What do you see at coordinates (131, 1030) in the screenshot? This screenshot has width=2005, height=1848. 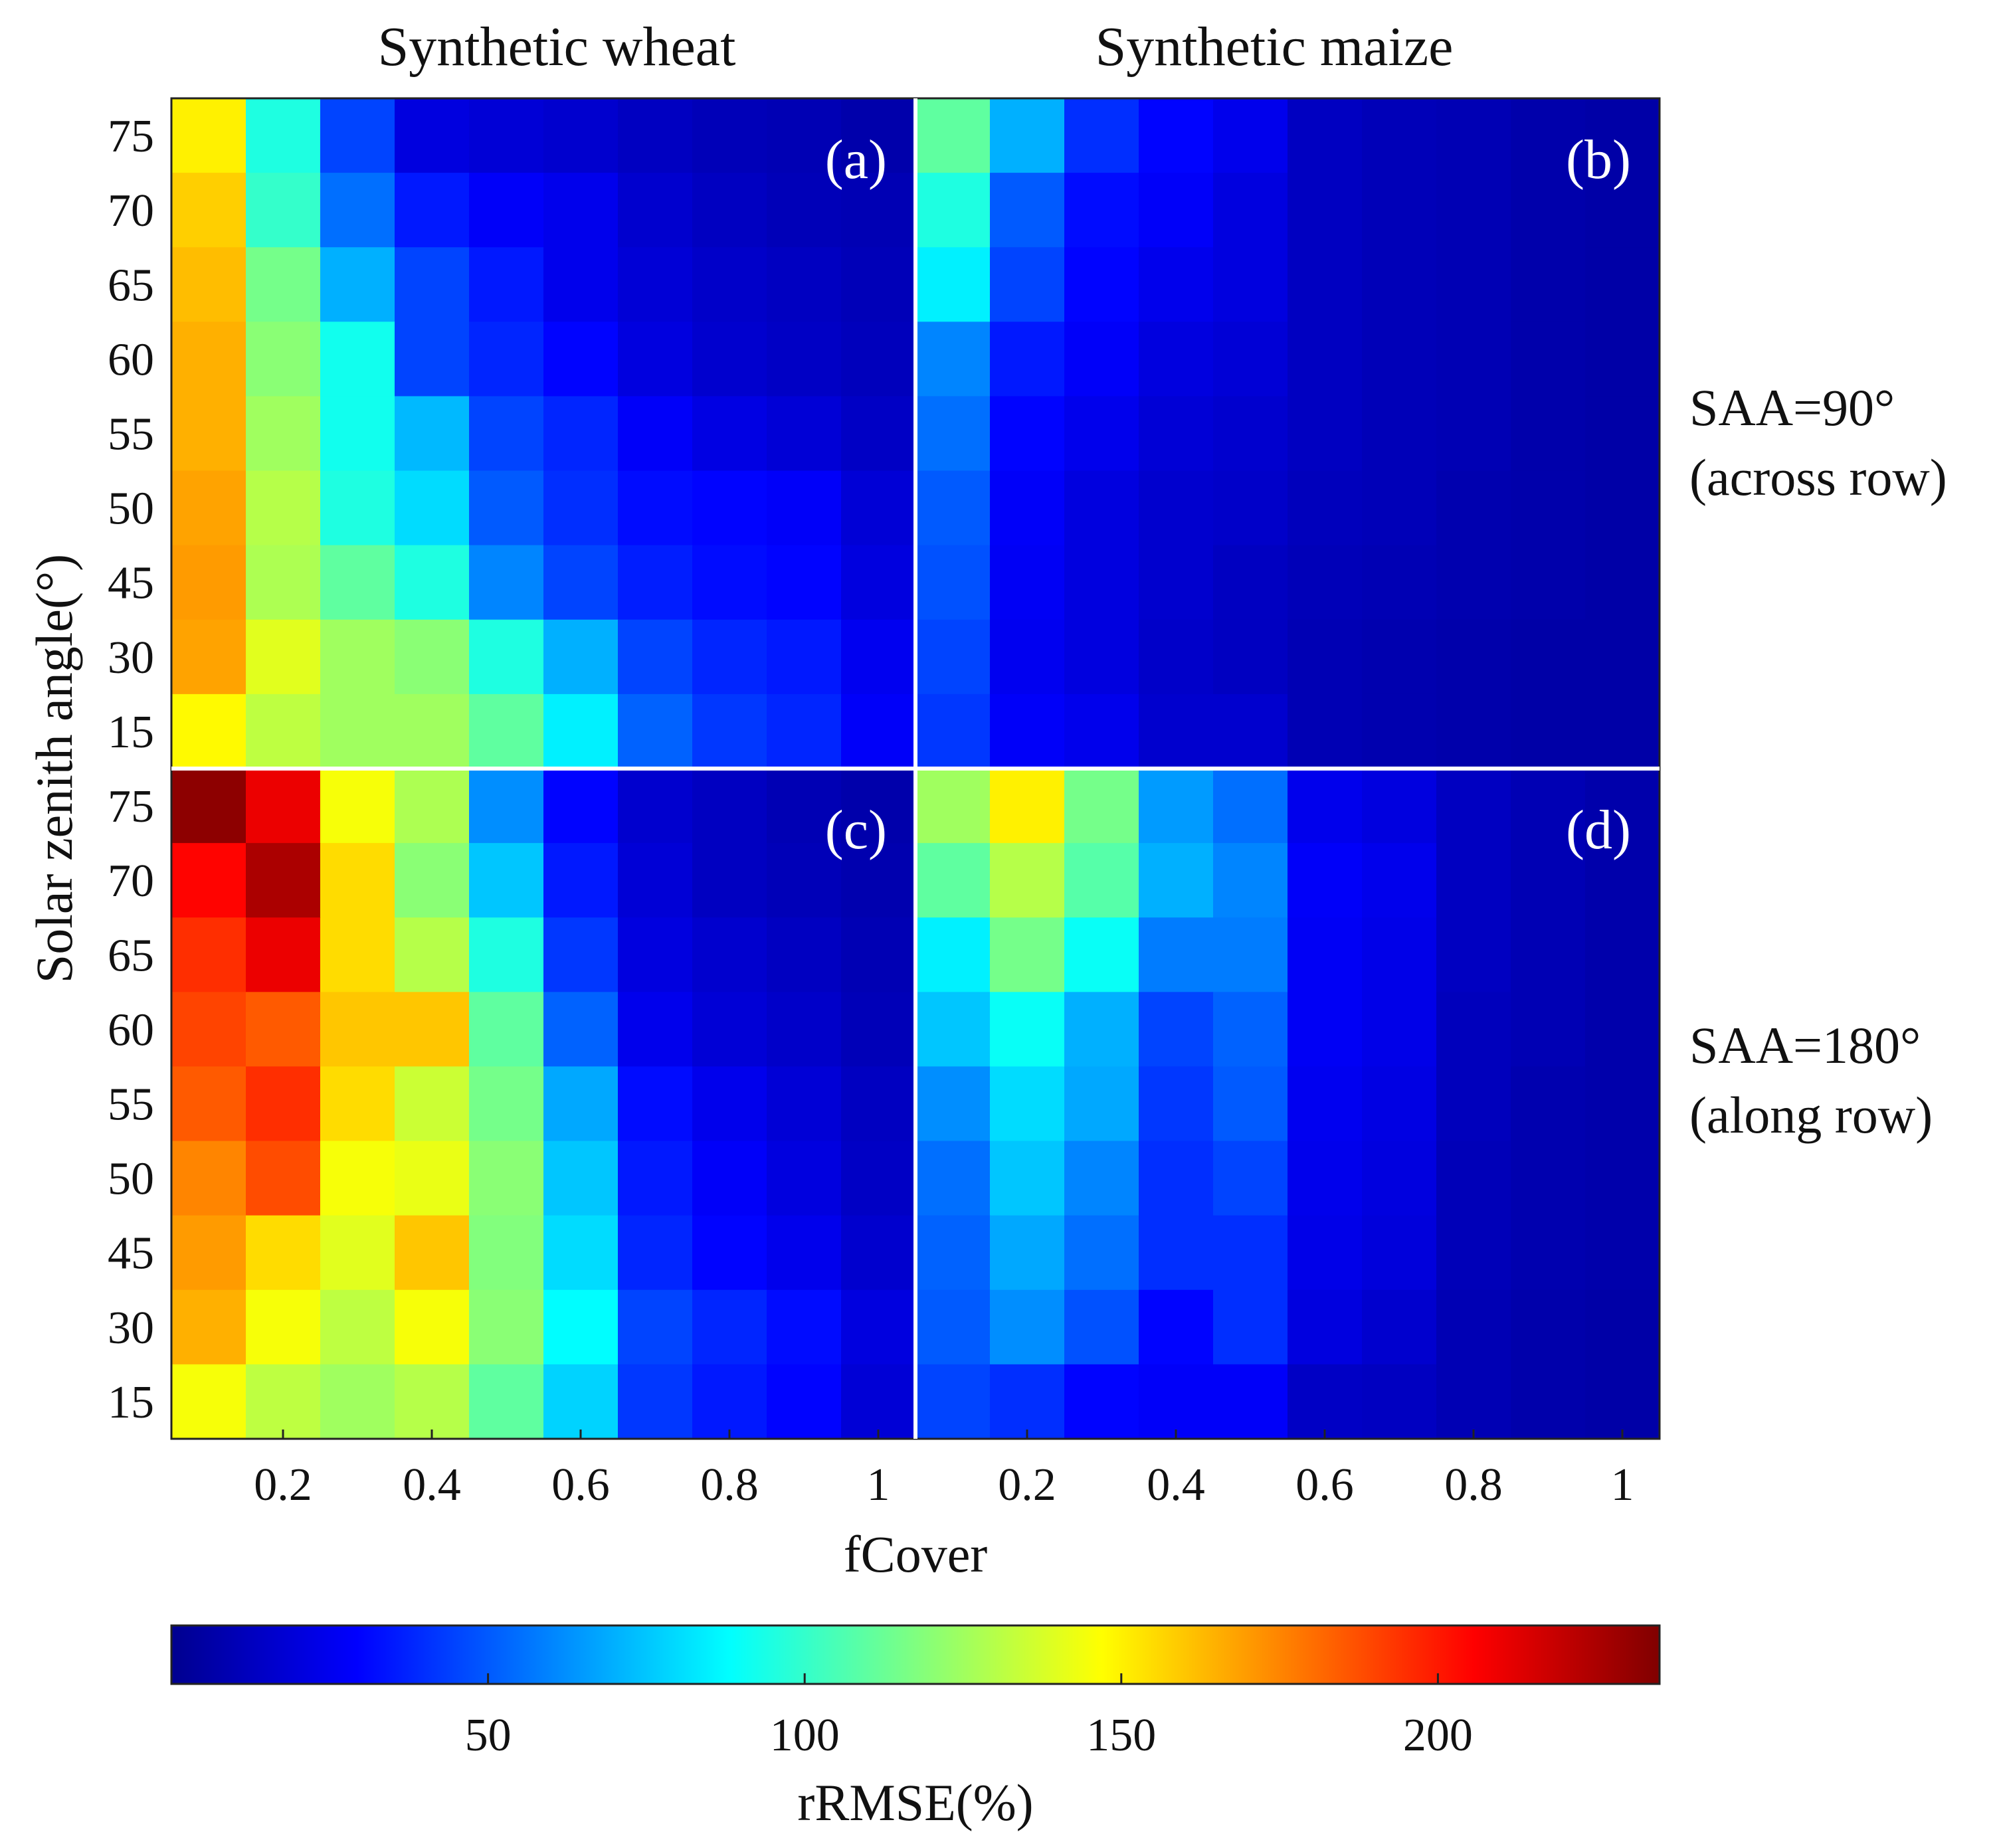 I see `y-tick-label: 60` at bounding box center [131, 1030].